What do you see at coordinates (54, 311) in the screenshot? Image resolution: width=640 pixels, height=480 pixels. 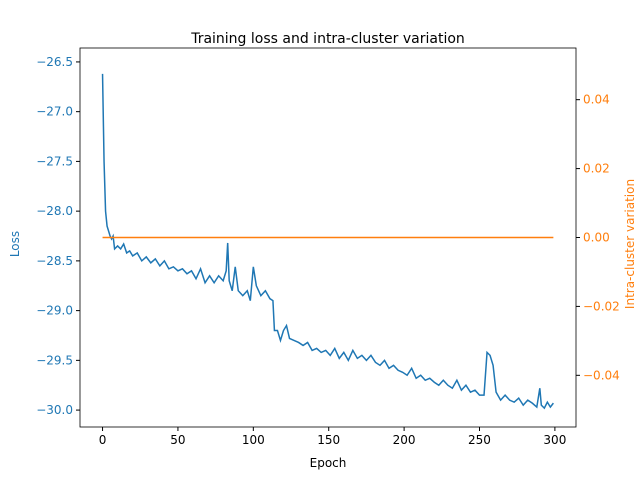 I see `y-tick-label: −29.0` at bounding box center [54, 311].